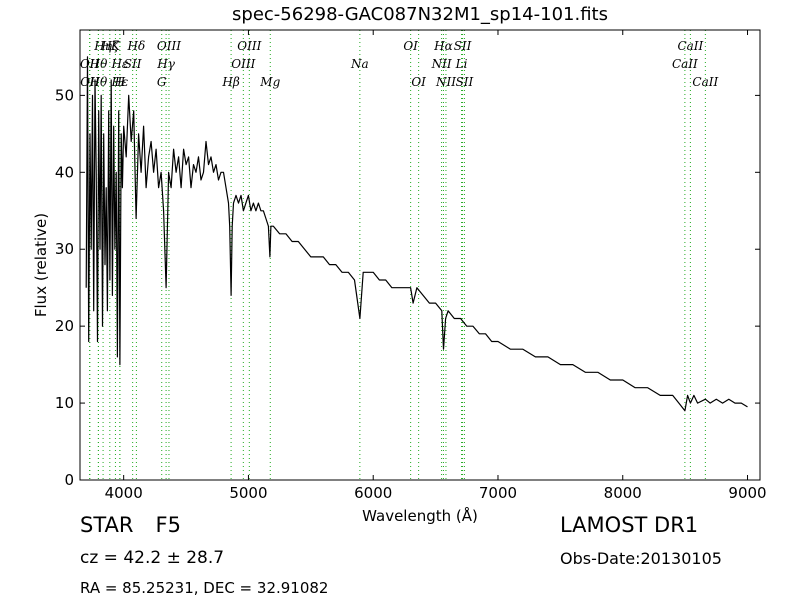 This screenshot has width=800, height=600. What do you see at coordinates (102, 46) in the screenshot?
I see `spectral-line-label: Hη` at bounding box center [102, 46].